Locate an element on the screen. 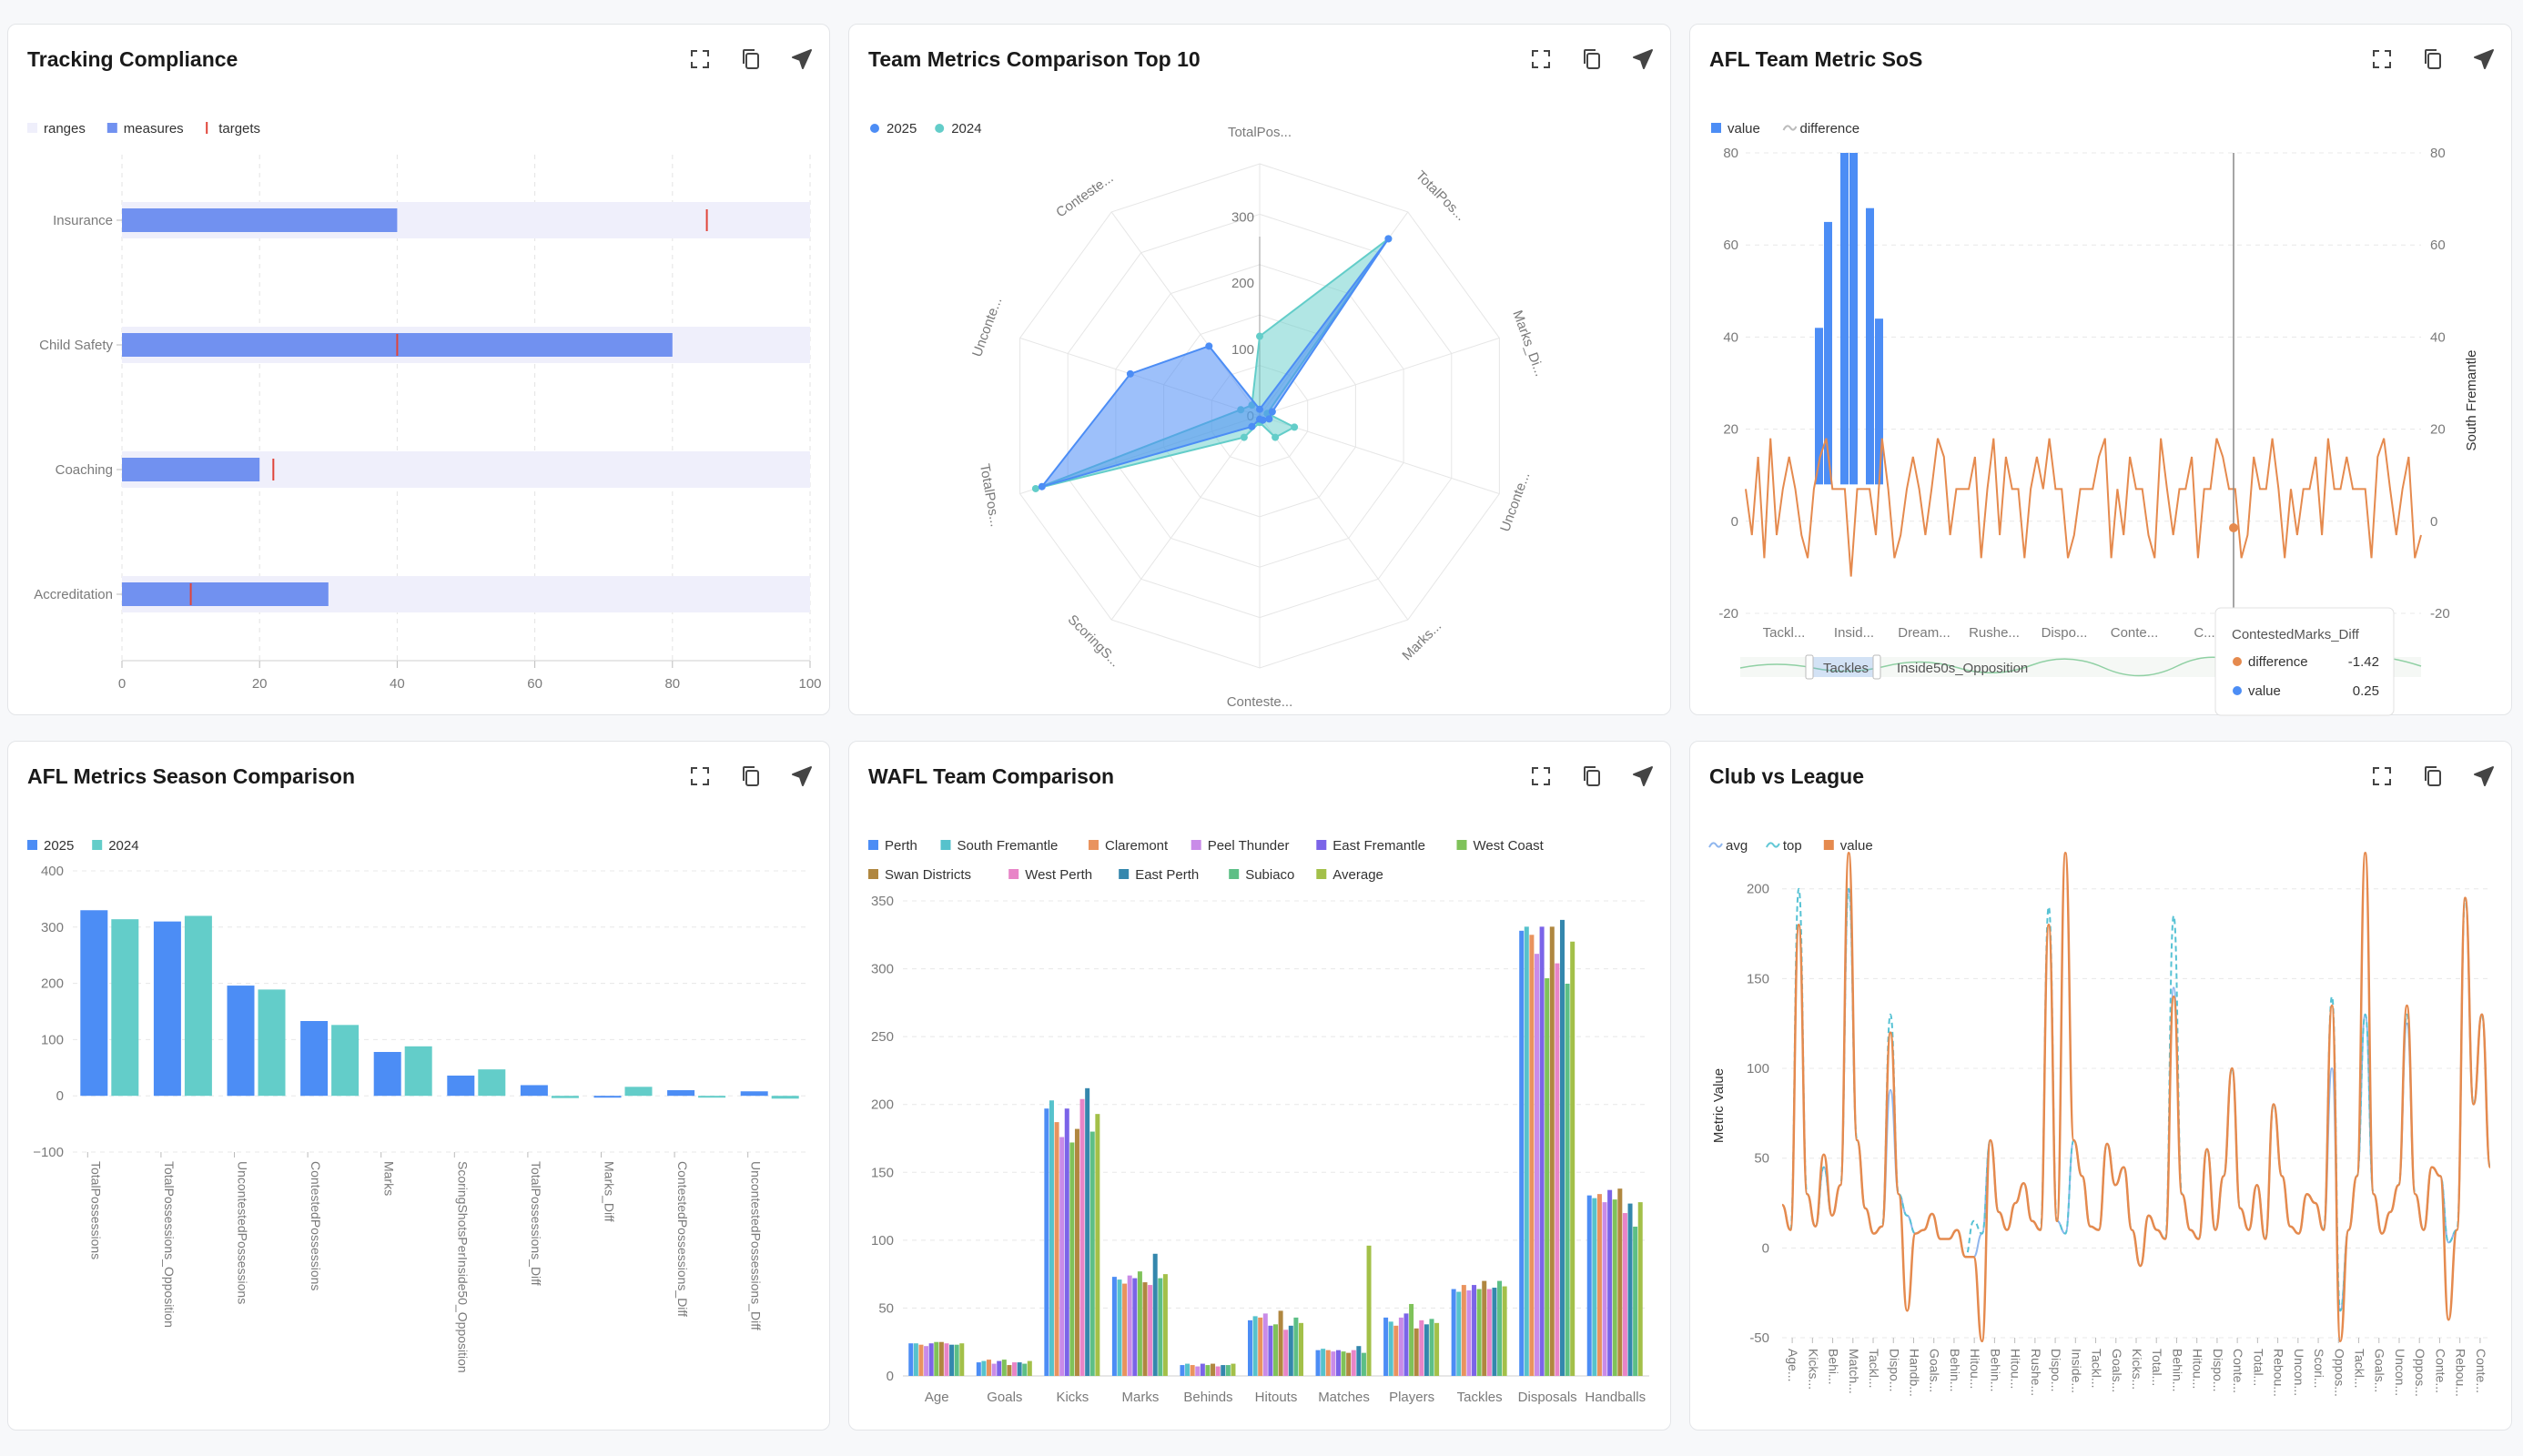 The height and width of the screenshot is (1456, 2523). y2-tick-label: 0 is located at coordinates (2434, 522).